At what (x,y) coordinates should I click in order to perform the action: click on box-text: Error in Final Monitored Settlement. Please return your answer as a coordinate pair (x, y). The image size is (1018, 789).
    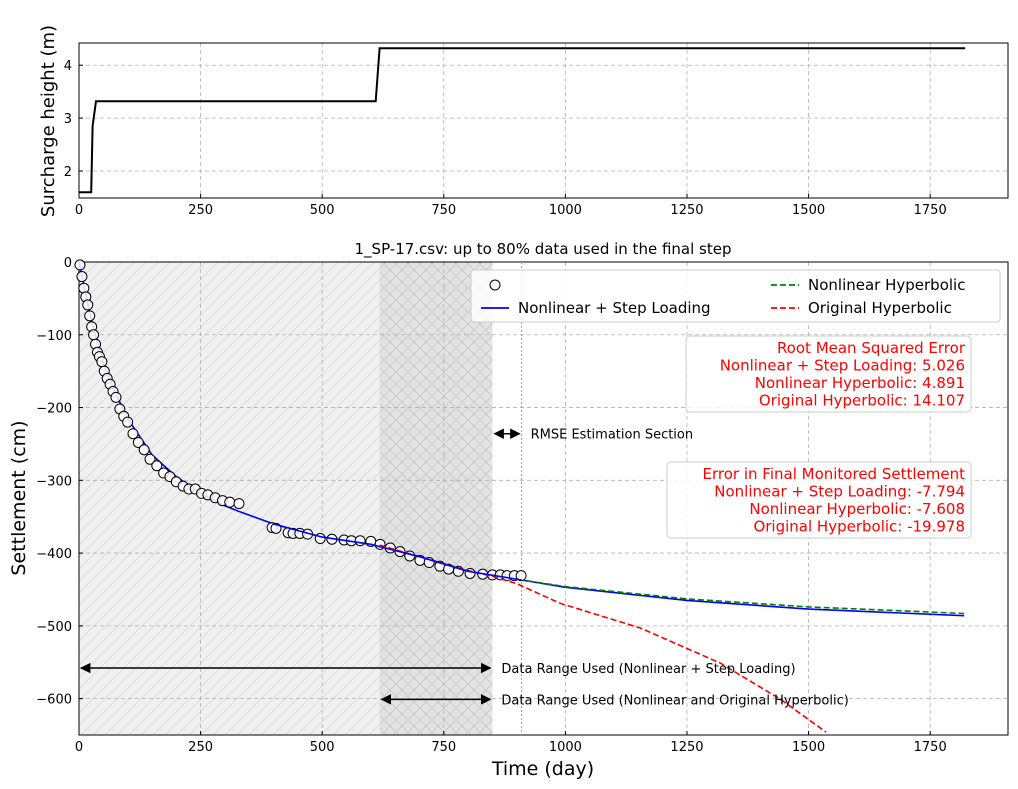
    Looking at the image, I should click on (834, 474).